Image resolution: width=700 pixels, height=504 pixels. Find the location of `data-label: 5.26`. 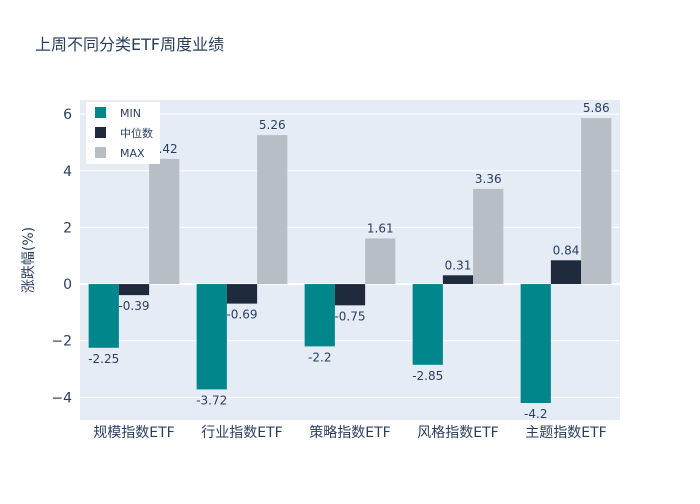

data-label: 5.26 is located at coordinates (272, 125).